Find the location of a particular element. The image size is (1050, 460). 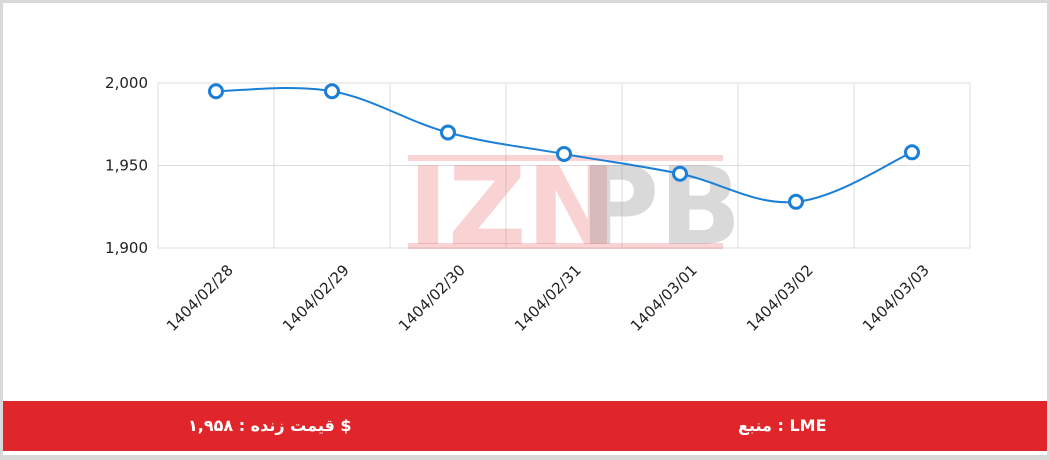

x-tick-label: 1404/02/30 is located at coordinates (432, 298).